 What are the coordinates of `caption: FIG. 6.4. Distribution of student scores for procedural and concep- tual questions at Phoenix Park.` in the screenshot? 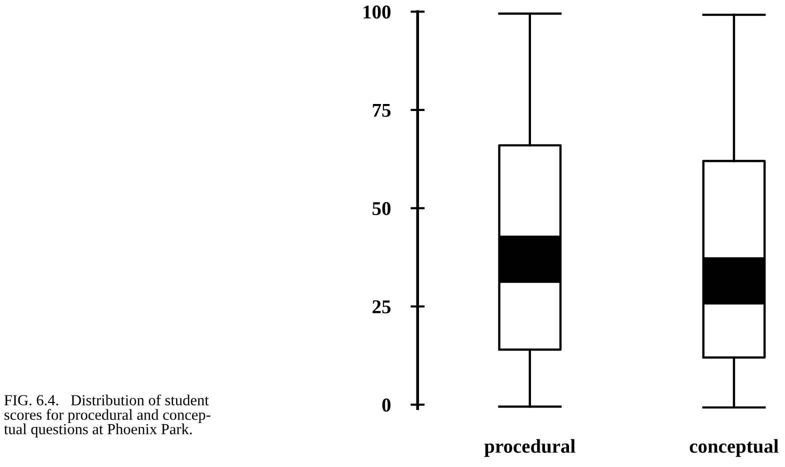 It's located at (107, 416).